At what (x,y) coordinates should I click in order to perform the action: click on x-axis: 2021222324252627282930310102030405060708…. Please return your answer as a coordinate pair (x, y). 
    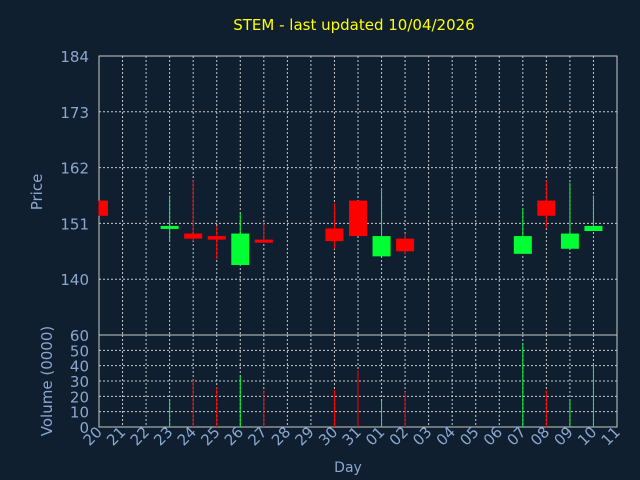
    Looking at the image, I should click on (352, 436).